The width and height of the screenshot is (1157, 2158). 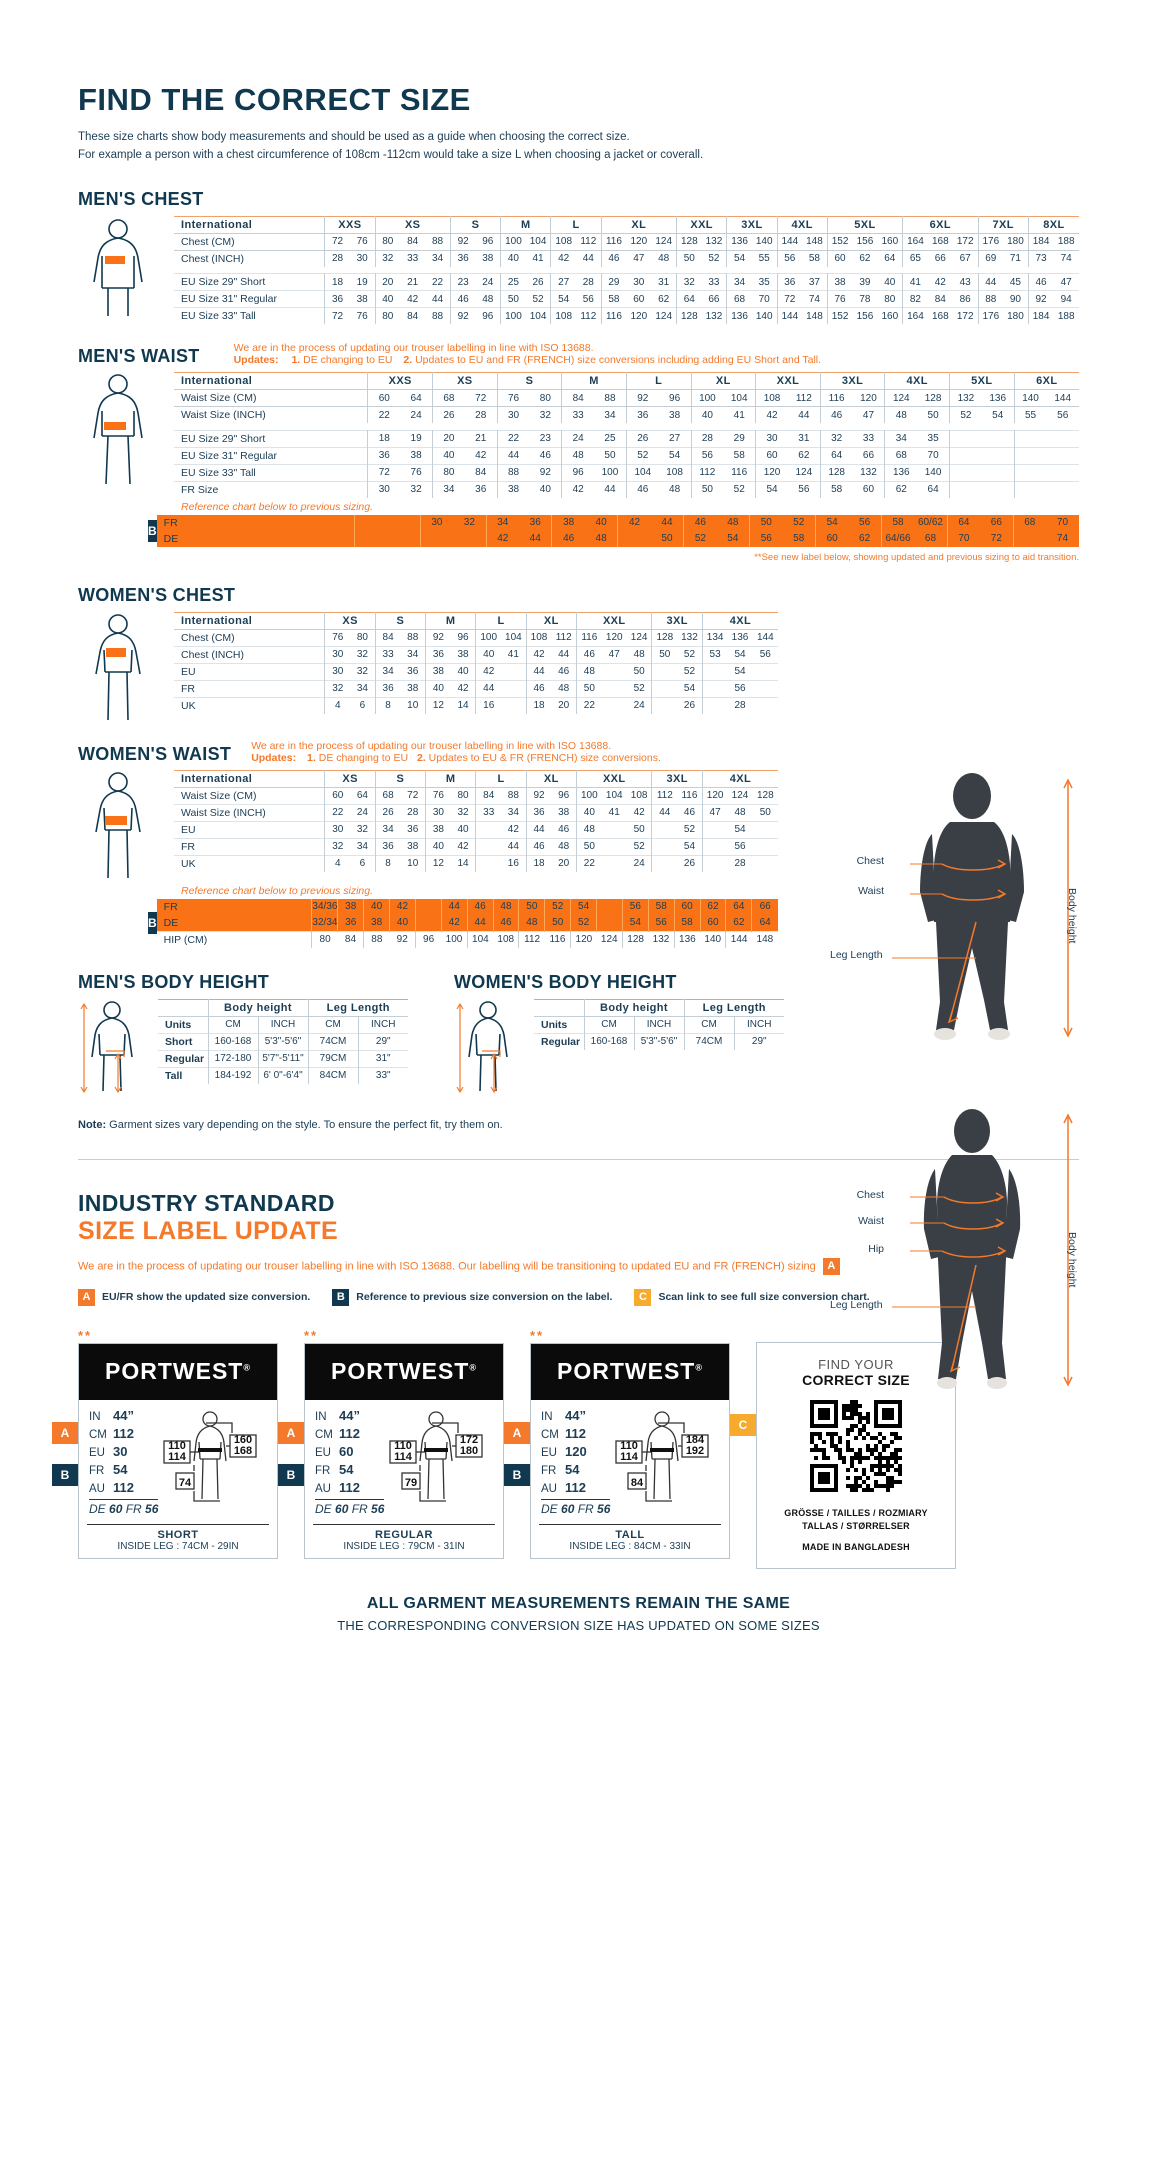 What do you see at coordinates (350, 940) in the screenshot?
I see `table-cell: 84` at bounding box center [350, 940].